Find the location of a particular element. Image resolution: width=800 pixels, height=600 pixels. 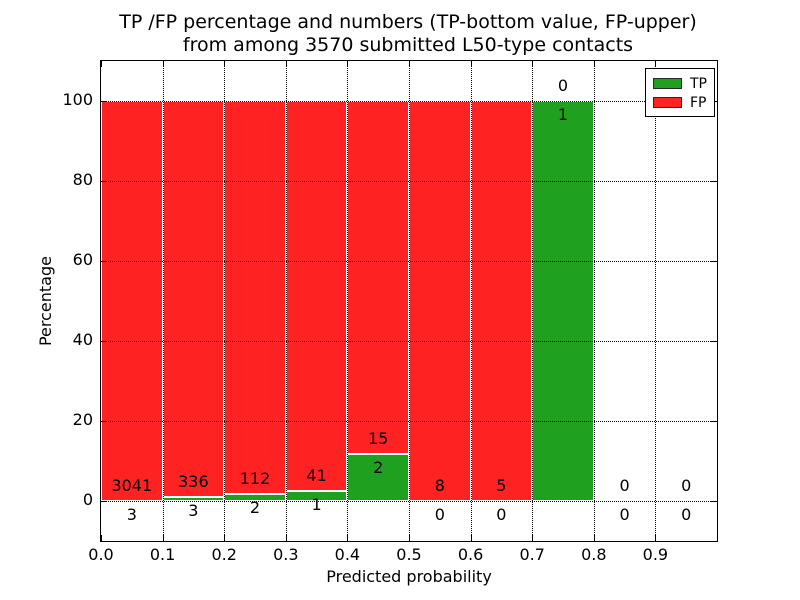

fp-count-label: 3041 is located at coordinates (132, 485).